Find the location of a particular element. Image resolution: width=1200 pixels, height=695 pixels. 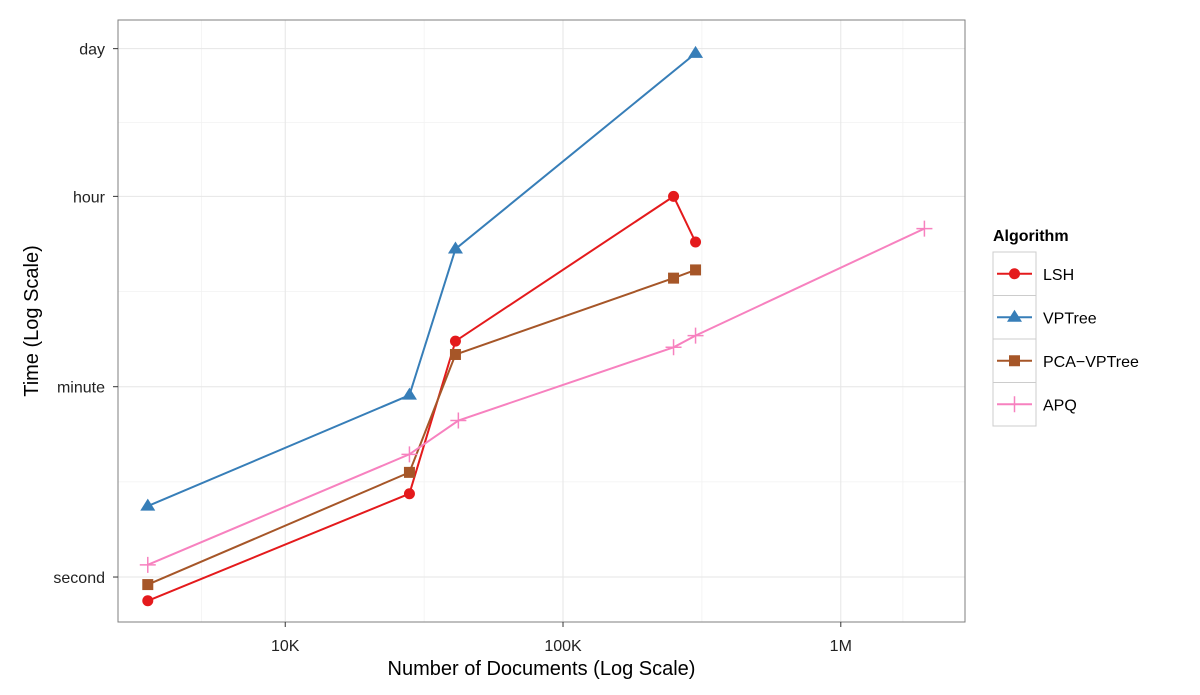

x-tick-label: 1M is located at coordinates (841, 646).